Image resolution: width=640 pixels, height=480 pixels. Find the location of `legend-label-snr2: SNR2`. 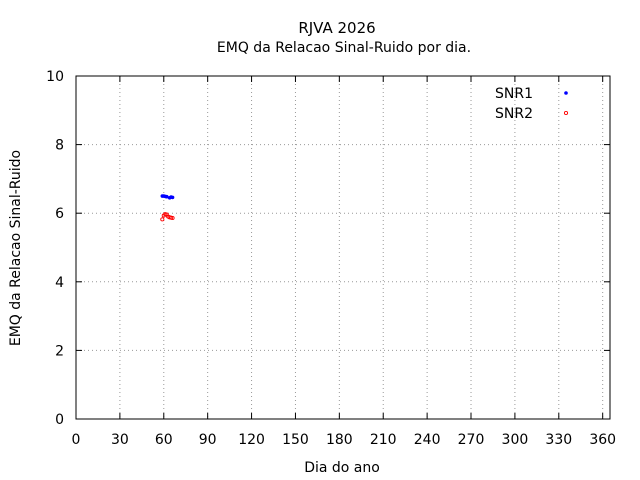

legend-label-snr2: SNR2 is located at coordinates (514, 114).